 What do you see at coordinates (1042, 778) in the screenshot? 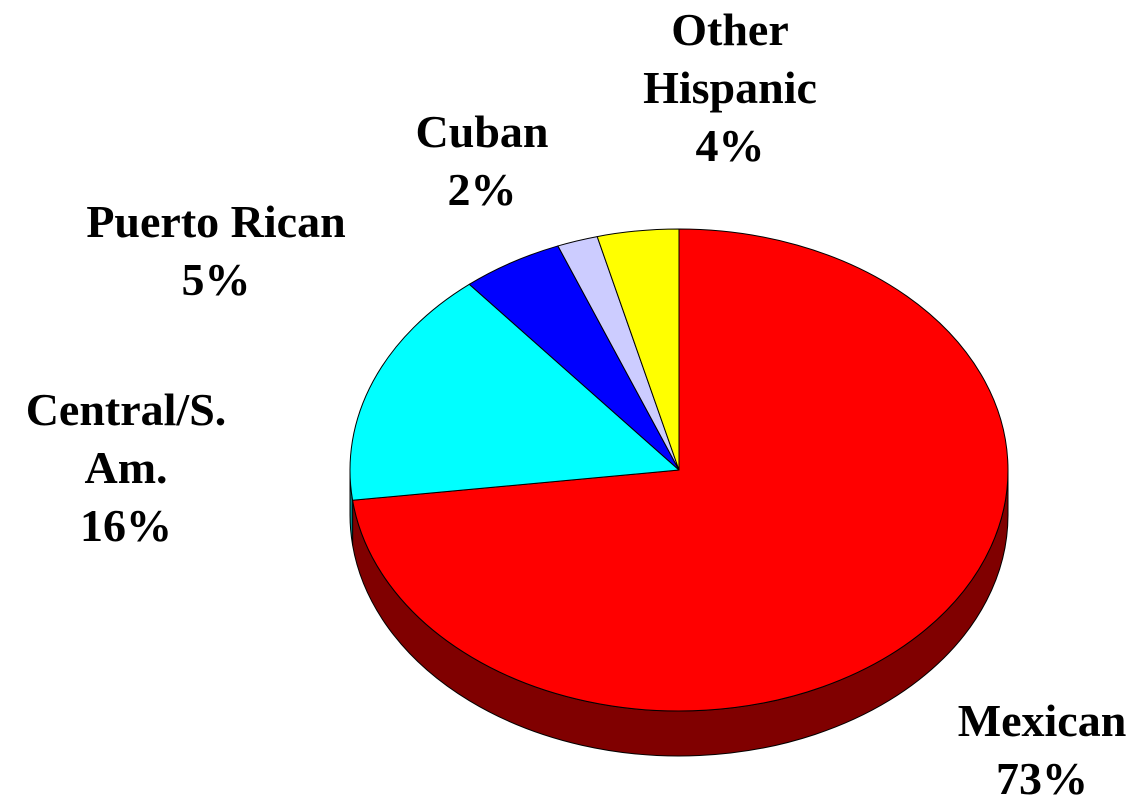
I see `label-mexican-percent: 73%` at bounding box center [1042, 778].